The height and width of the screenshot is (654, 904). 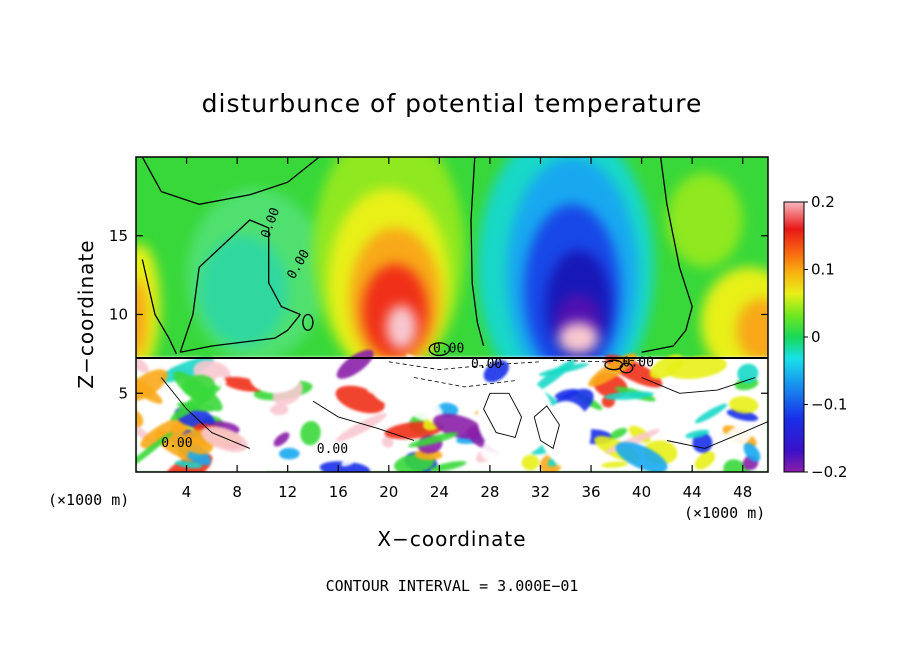 What do you see at coordinates (123, 393) in the screenshot?
I see `y-tick-label: 5` at bounding box center [123, 393].